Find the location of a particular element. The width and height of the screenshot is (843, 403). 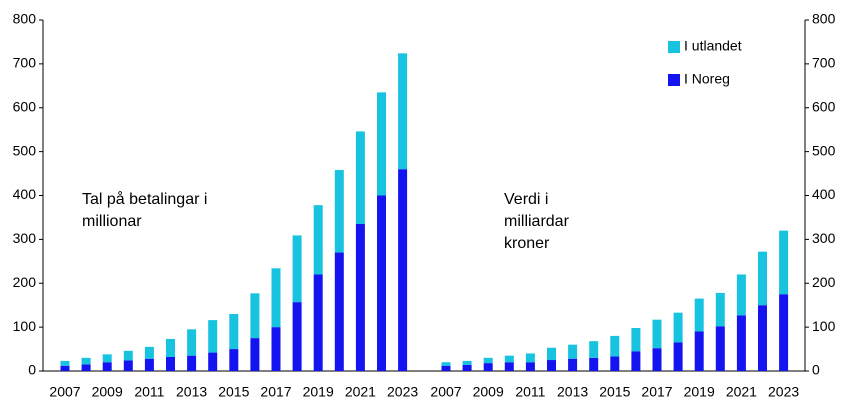

annotation: millionar is located at coordinates (112, 221).